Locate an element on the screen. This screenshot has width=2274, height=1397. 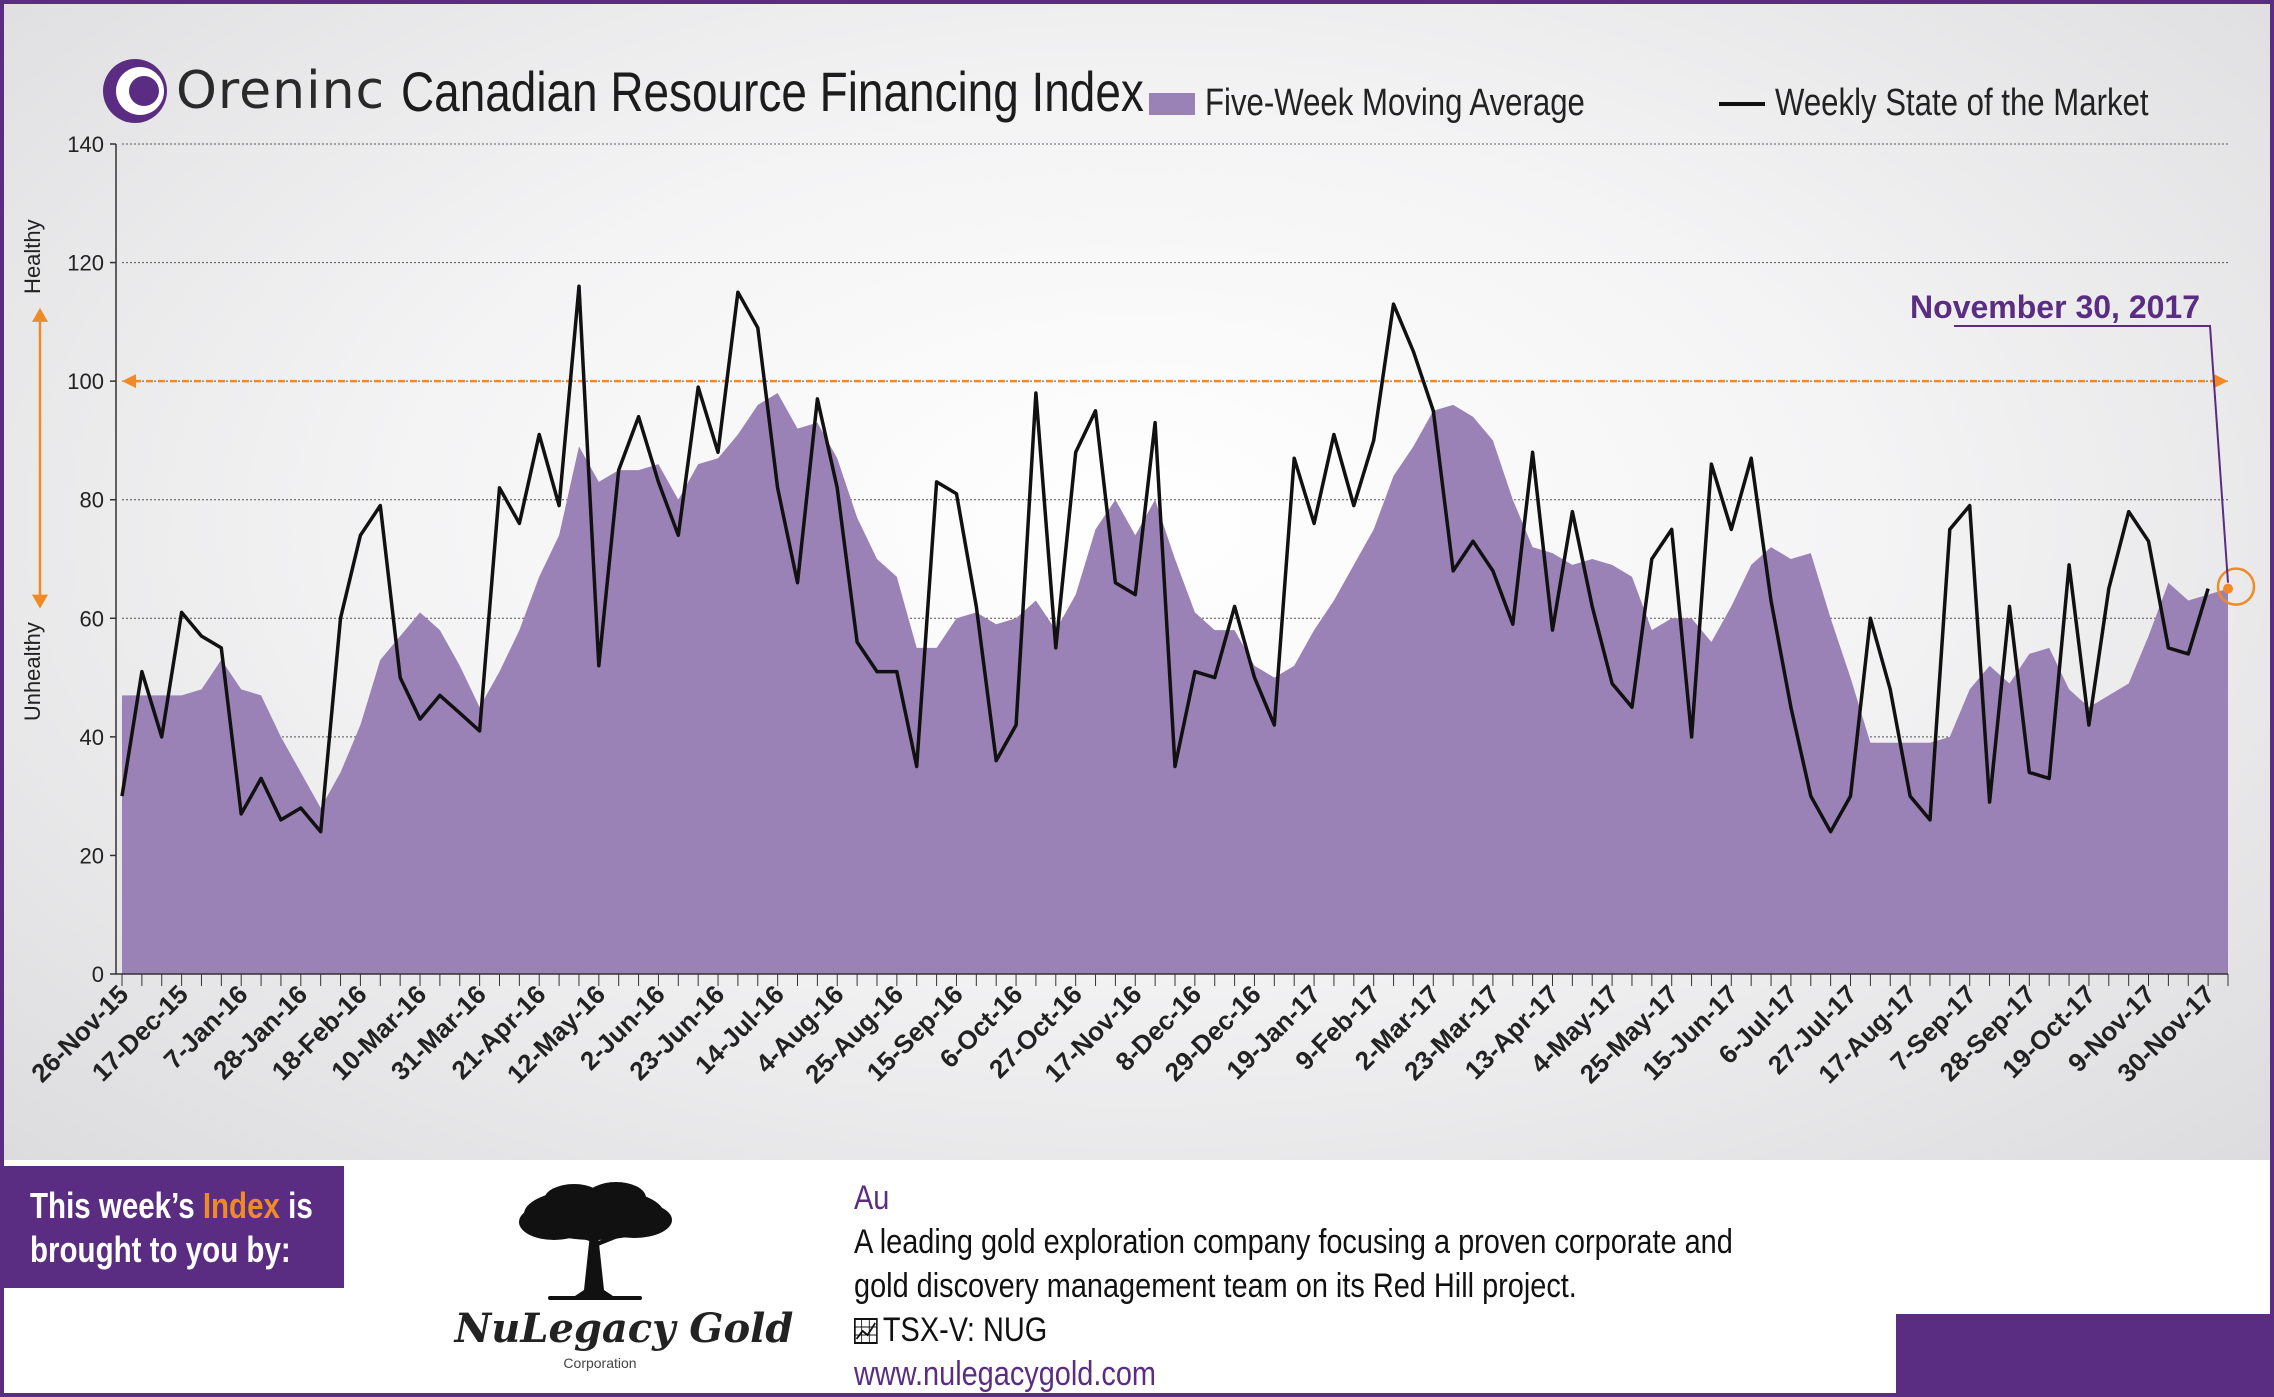
y-tick-label-40: 40 is located at coordinates (92, 737).